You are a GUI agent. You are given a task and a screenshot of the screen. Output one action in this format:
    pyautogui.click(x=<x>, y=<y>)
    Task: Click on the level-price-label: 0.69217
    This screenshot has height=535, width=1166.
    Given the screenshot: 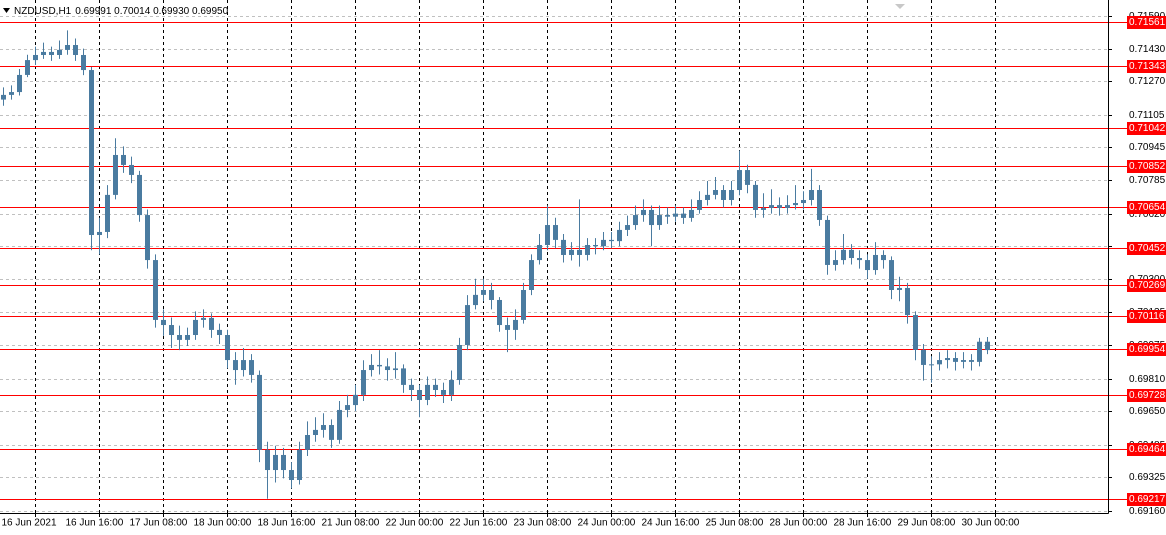 What is the action you would take?
    pyautogui.click(x=1147, y=499)
    